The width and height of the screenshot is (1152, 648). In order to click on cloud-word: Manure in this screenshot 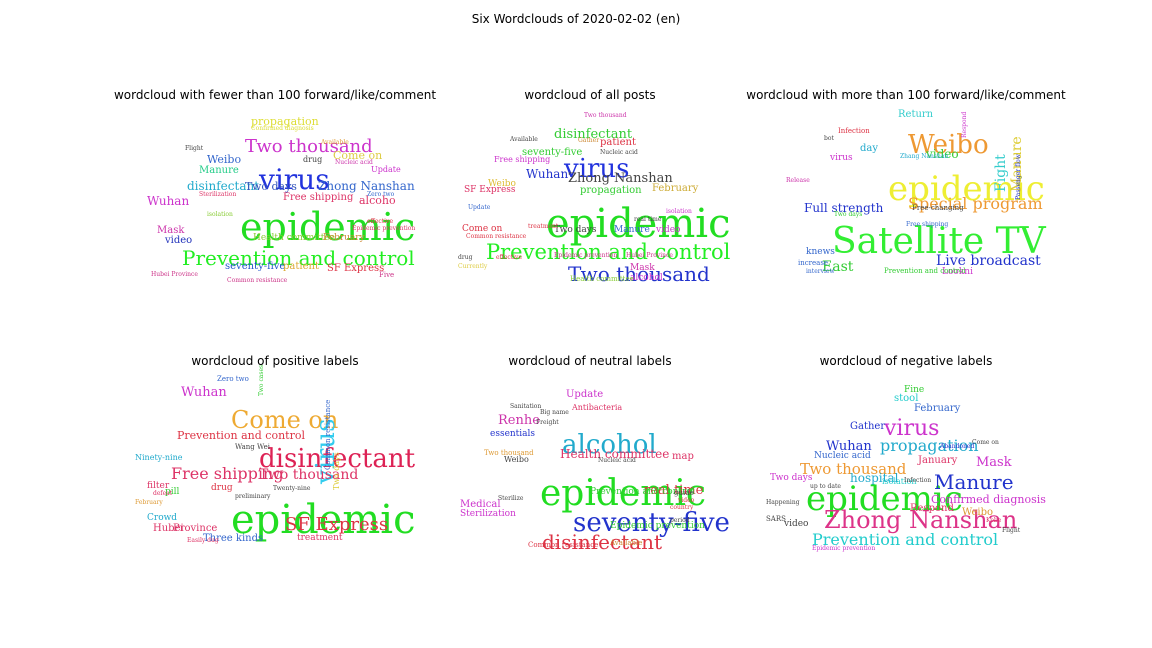, I will do `click(974, 482)`.